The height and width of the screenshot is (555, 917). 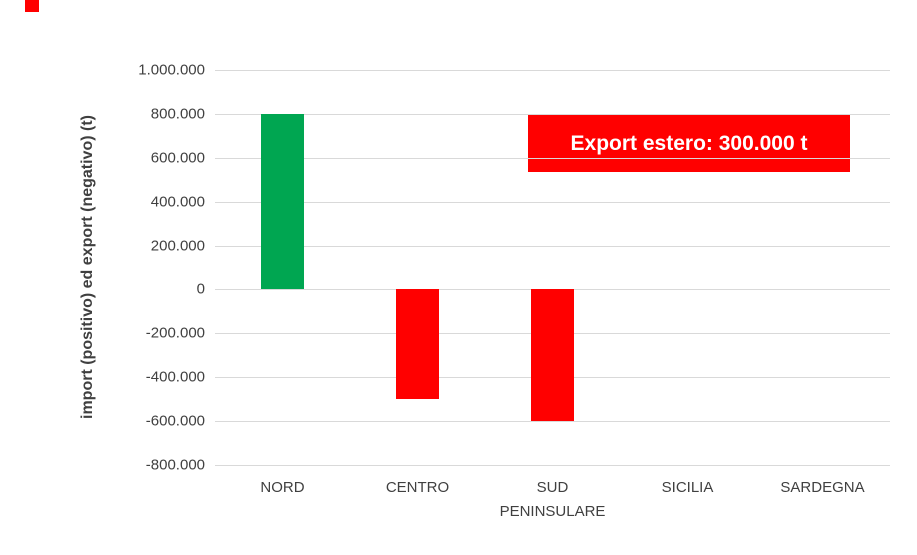 I want to click on x-tick-label: SUD PENINSULARE, so click(x=552, y=499).